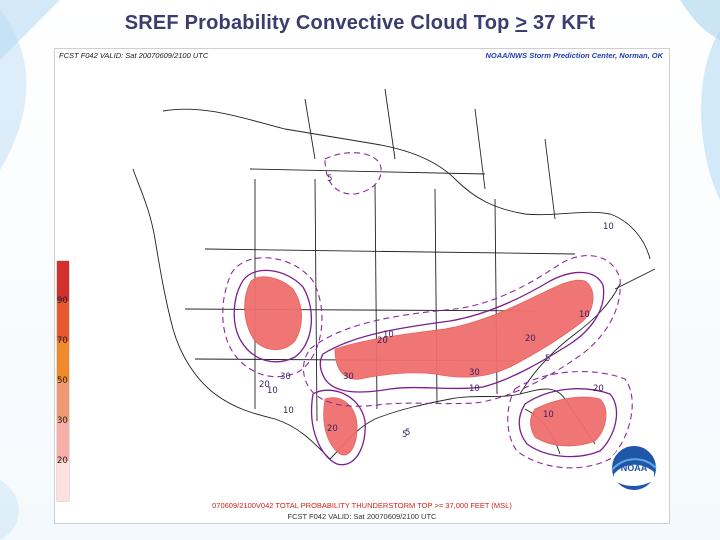  I want to click on scale-label: 50, so click(62, 381).